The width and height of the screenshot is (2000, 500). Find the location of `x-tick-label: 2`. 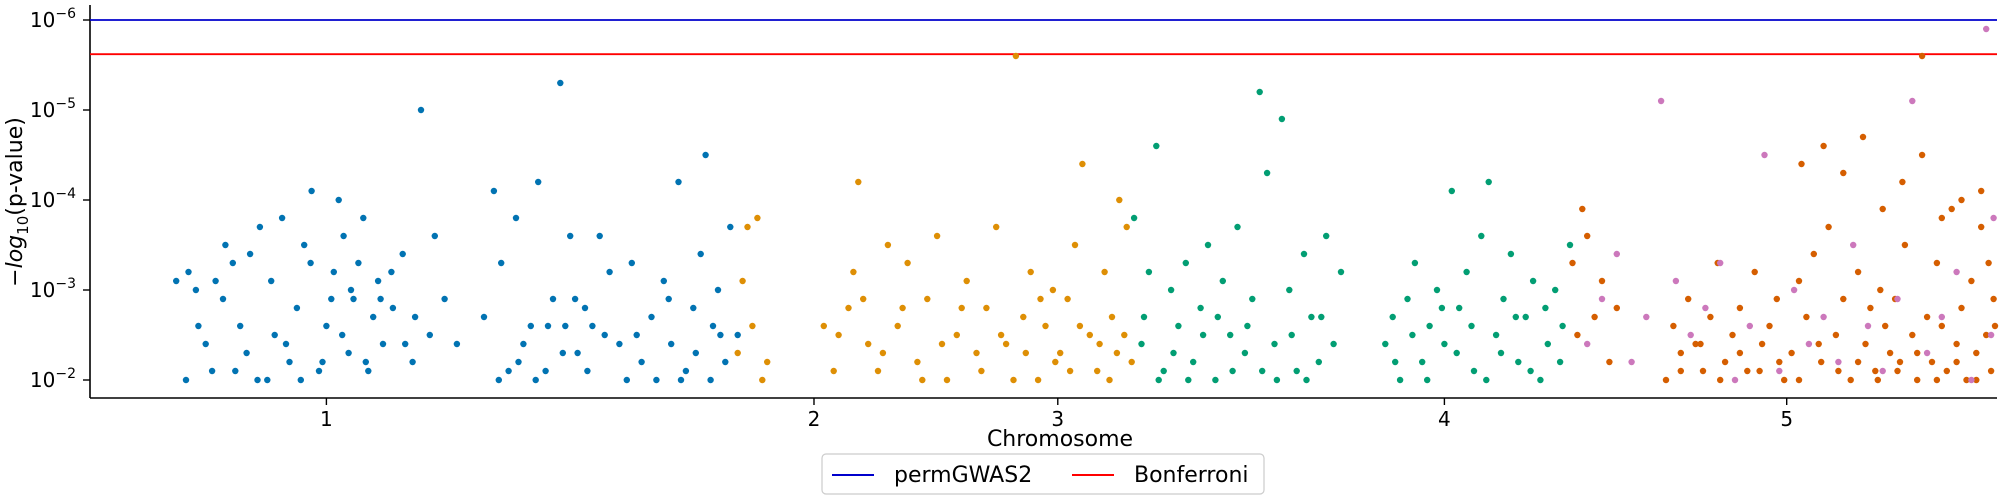

x-tick-label: 2 is located at coordinates (814, 419).